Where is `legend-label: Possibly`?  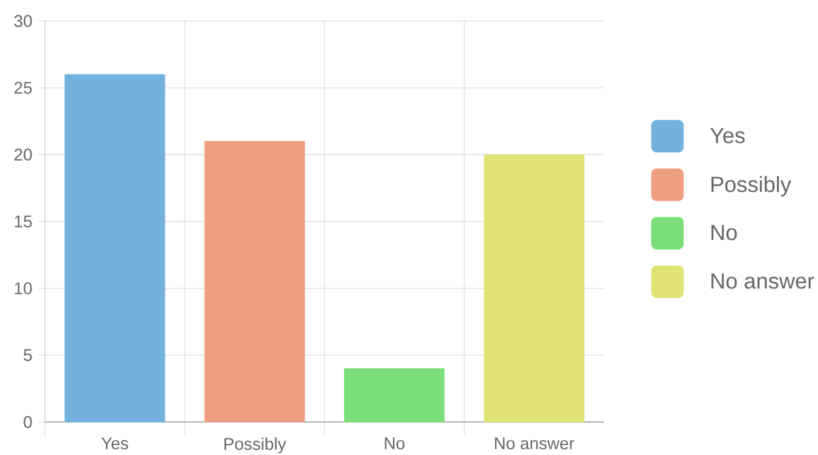 legend-label: Possibly is located at coordinates (752, 186).